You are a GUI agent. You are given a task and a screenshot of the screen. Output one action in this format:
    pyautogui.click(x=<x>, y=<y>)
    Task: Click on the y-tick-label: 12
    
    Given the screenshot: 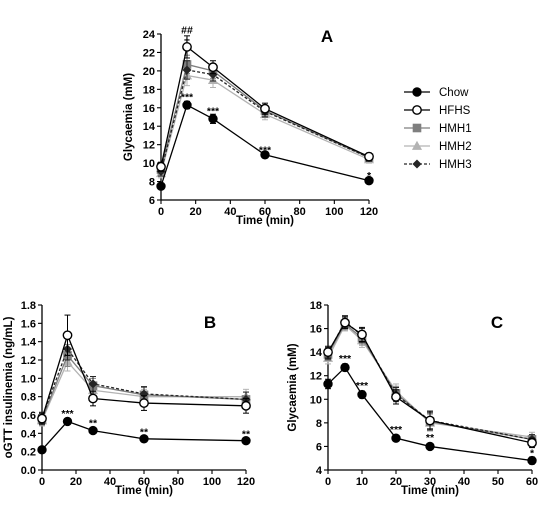 What is the action you would take?
    pyautogui.click(x=316, y=377)
    